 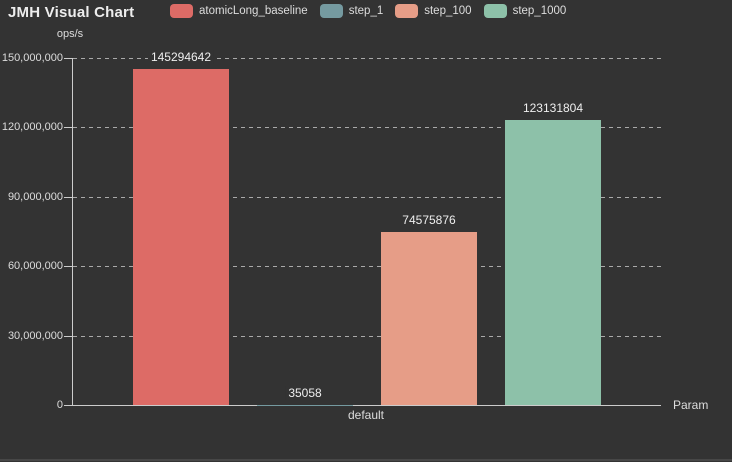 I want to click on bar-value-label-step_100: 74575876, so click(x=429, y=220).